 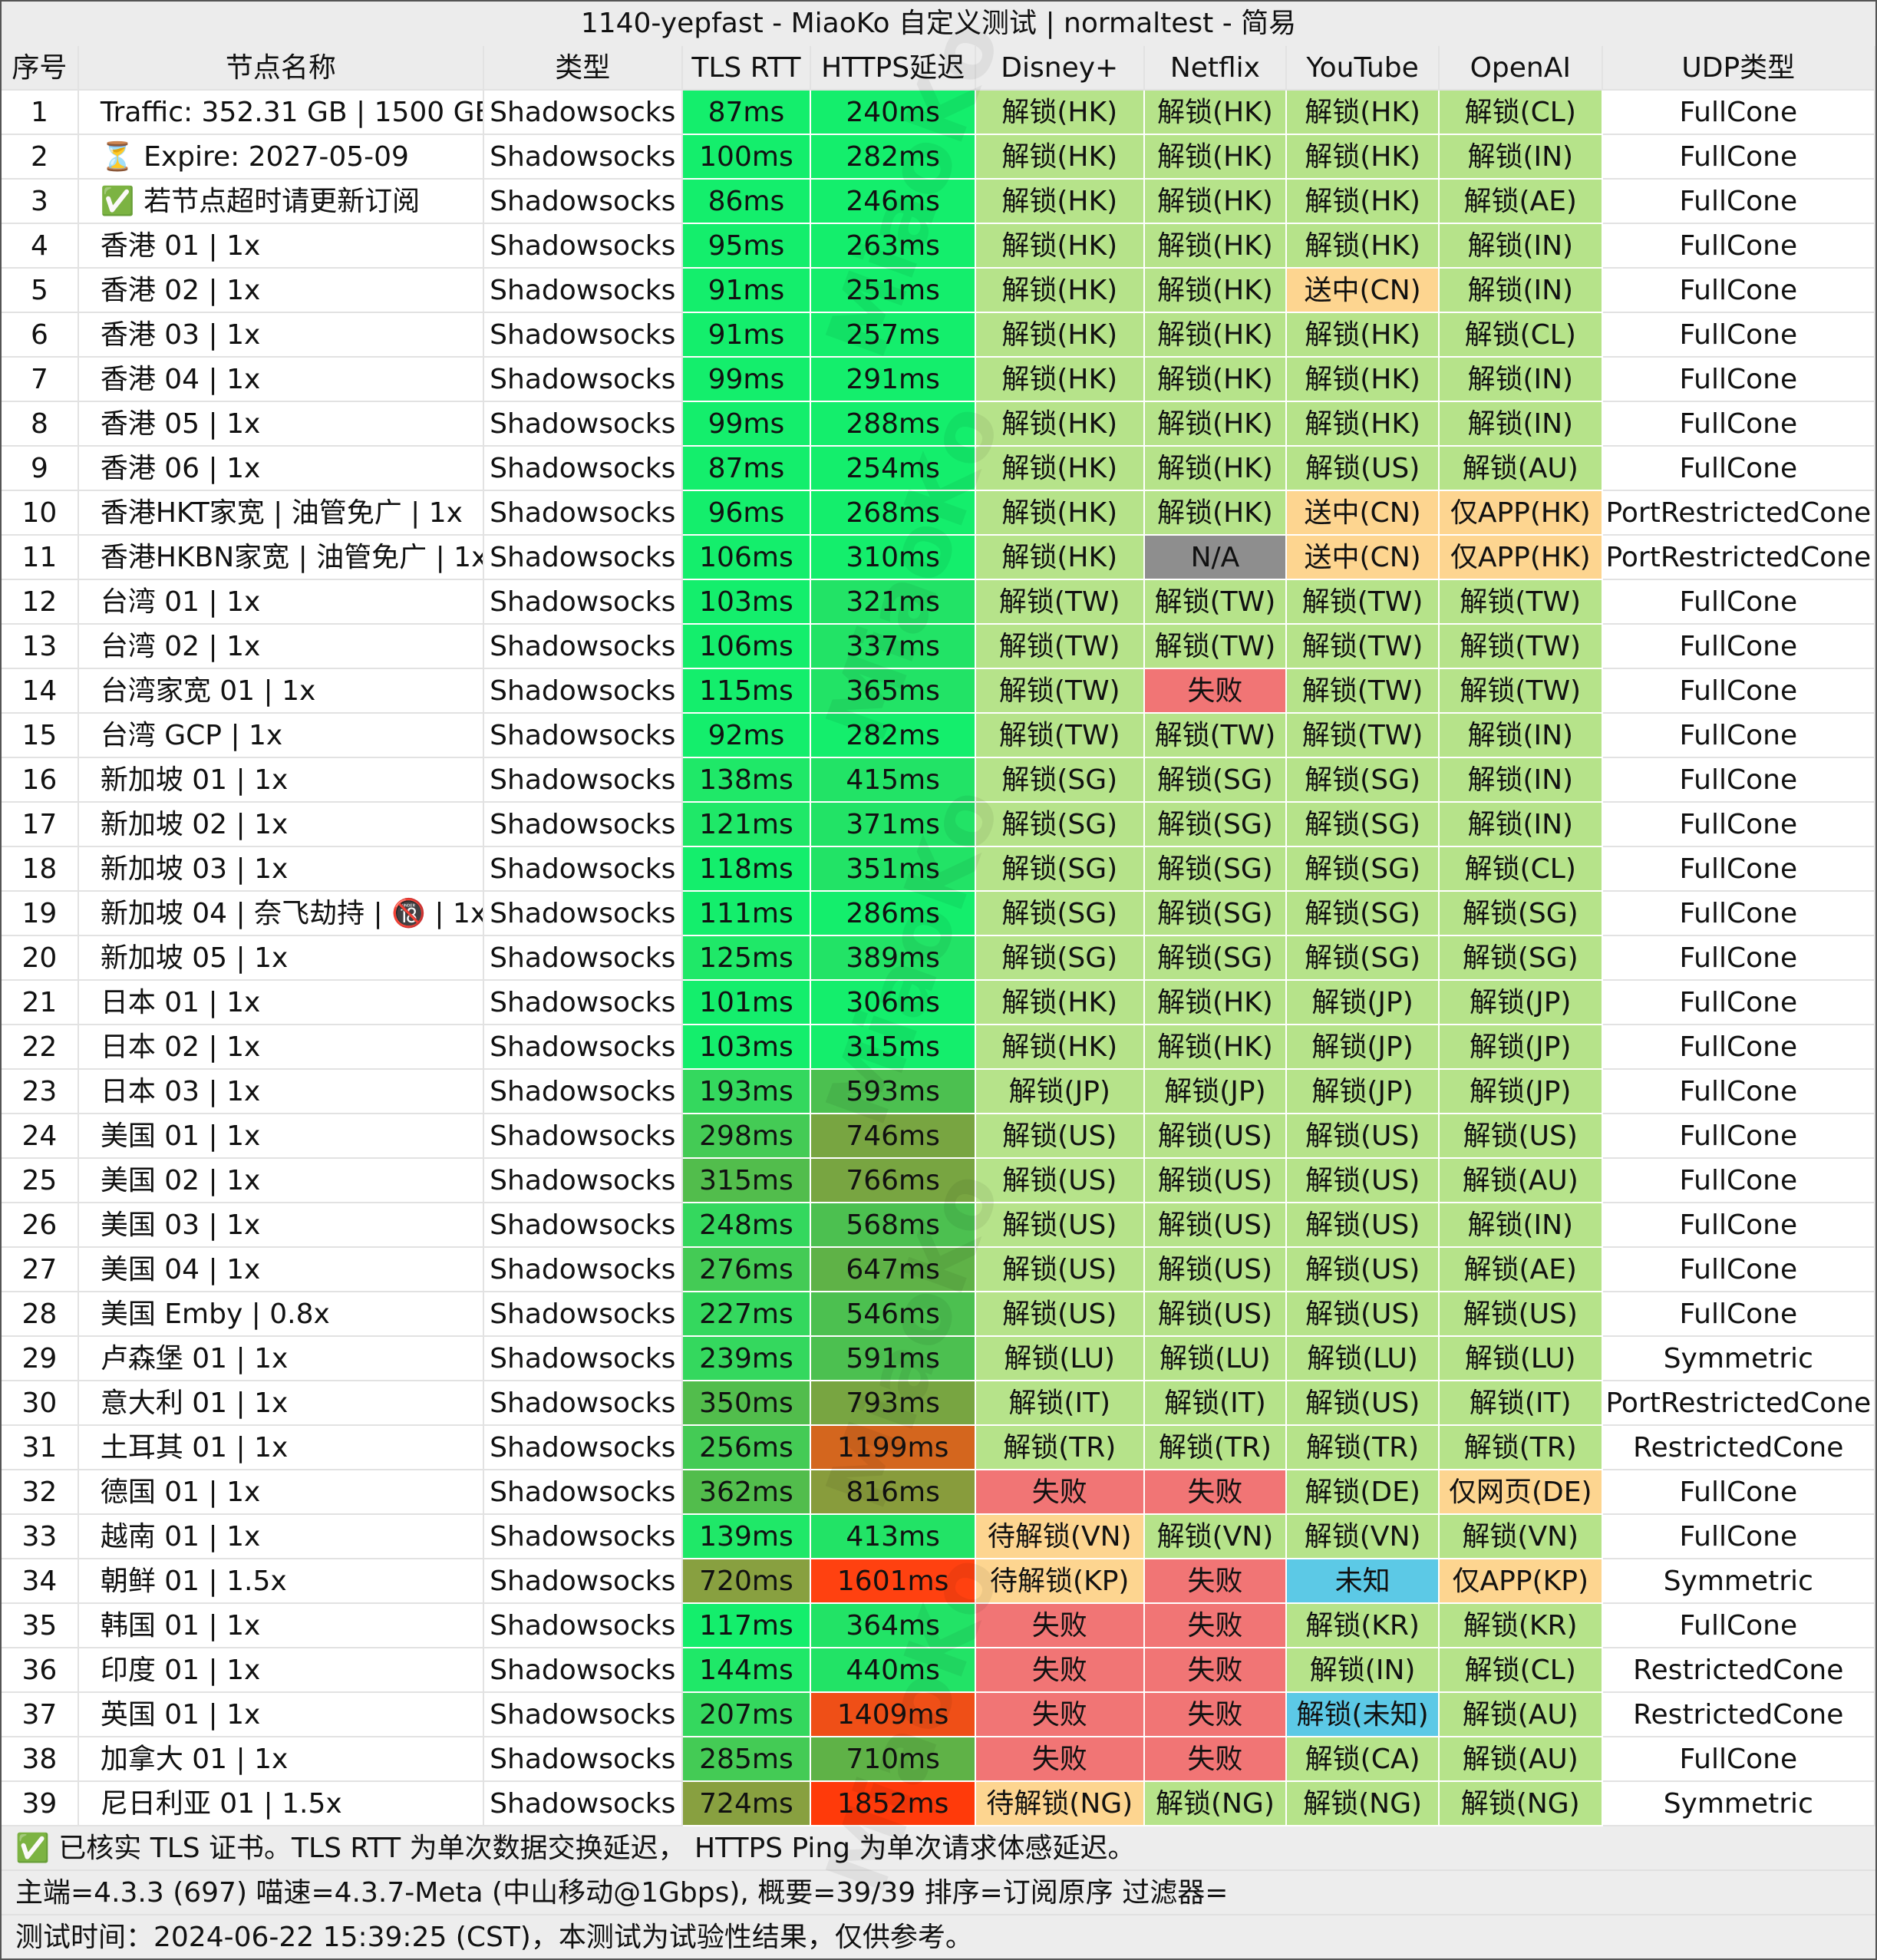 I want to click on table-cell: 解锁(CA), so click(x=1363, y=1759).